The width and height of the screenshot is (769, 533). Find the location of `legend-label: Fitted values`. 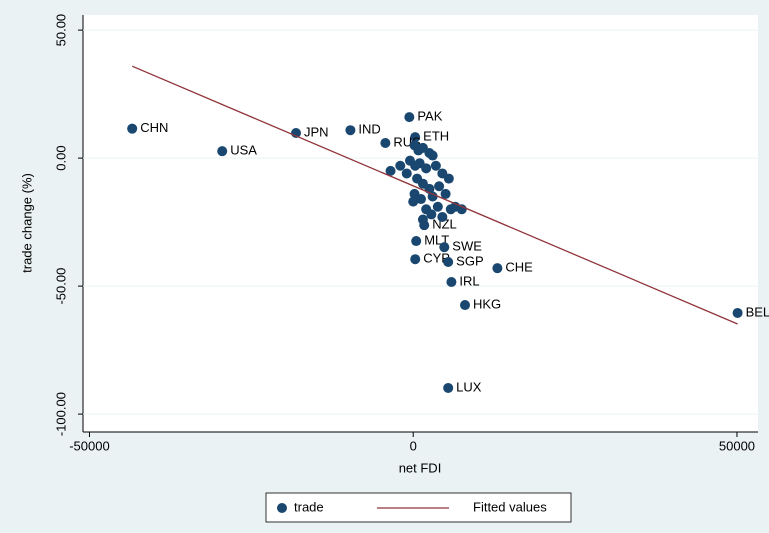

legend-label: Fitted values is located at coordinates (510, 506).